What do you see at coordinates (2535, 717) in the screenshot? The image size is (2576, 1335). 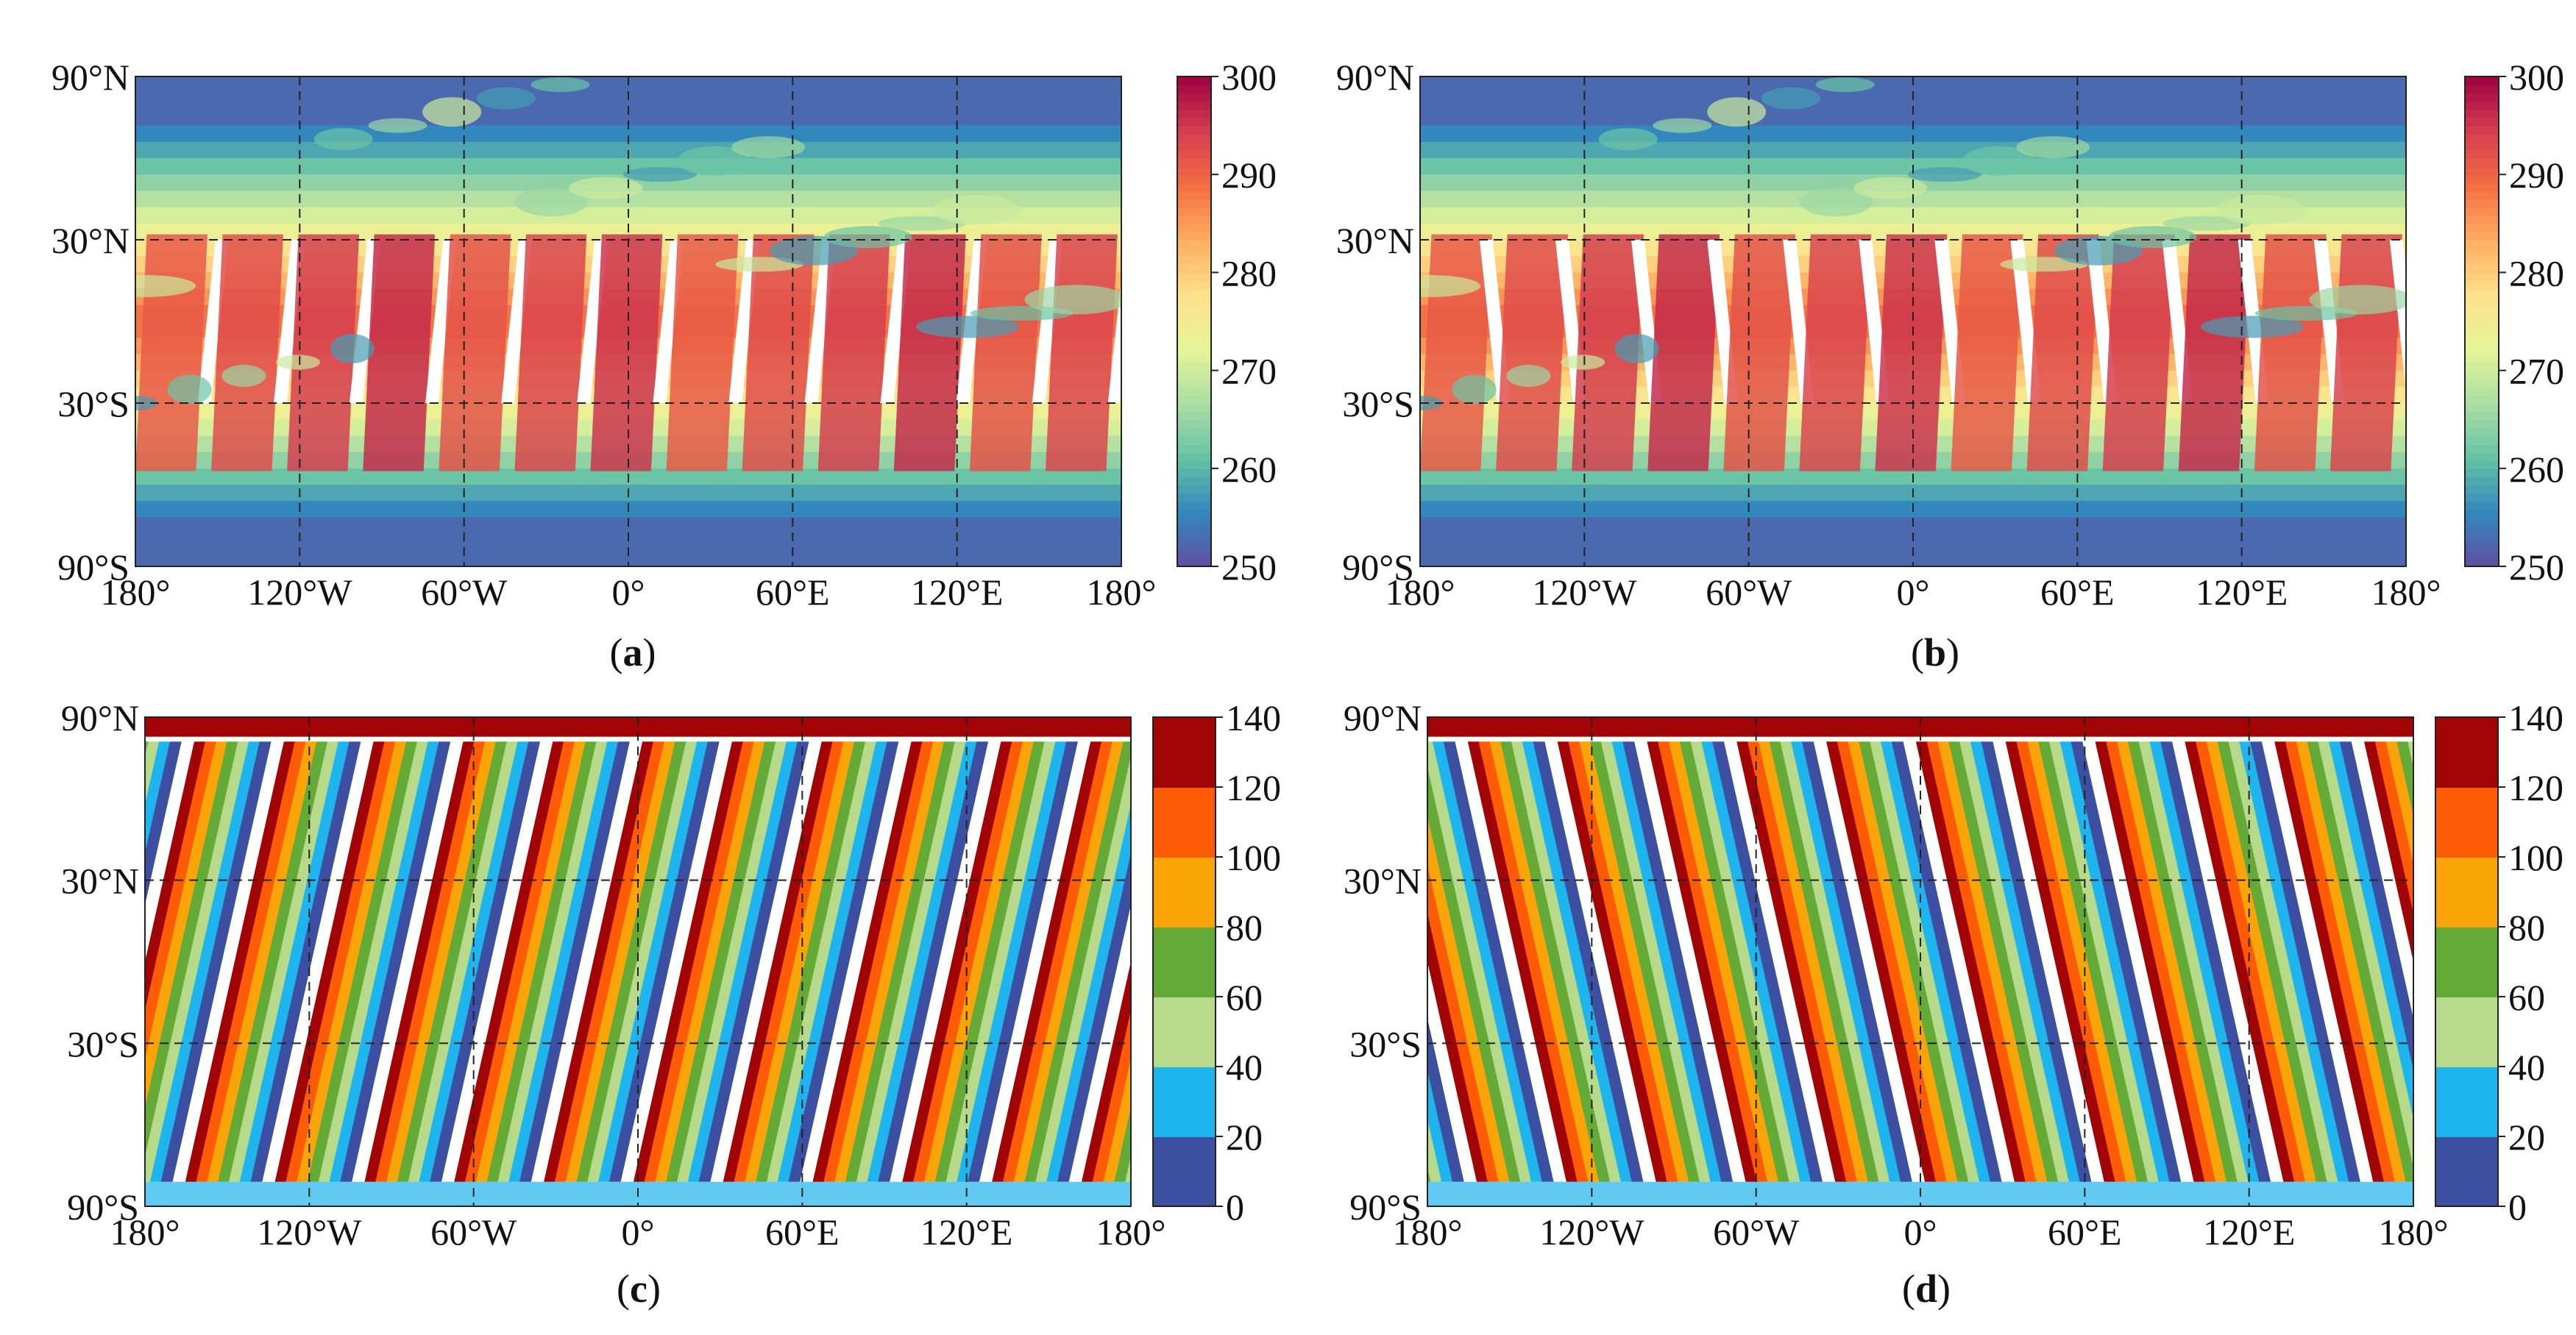 I see `colorbar-tick-label: 140` at bounding box center [2535, 717].